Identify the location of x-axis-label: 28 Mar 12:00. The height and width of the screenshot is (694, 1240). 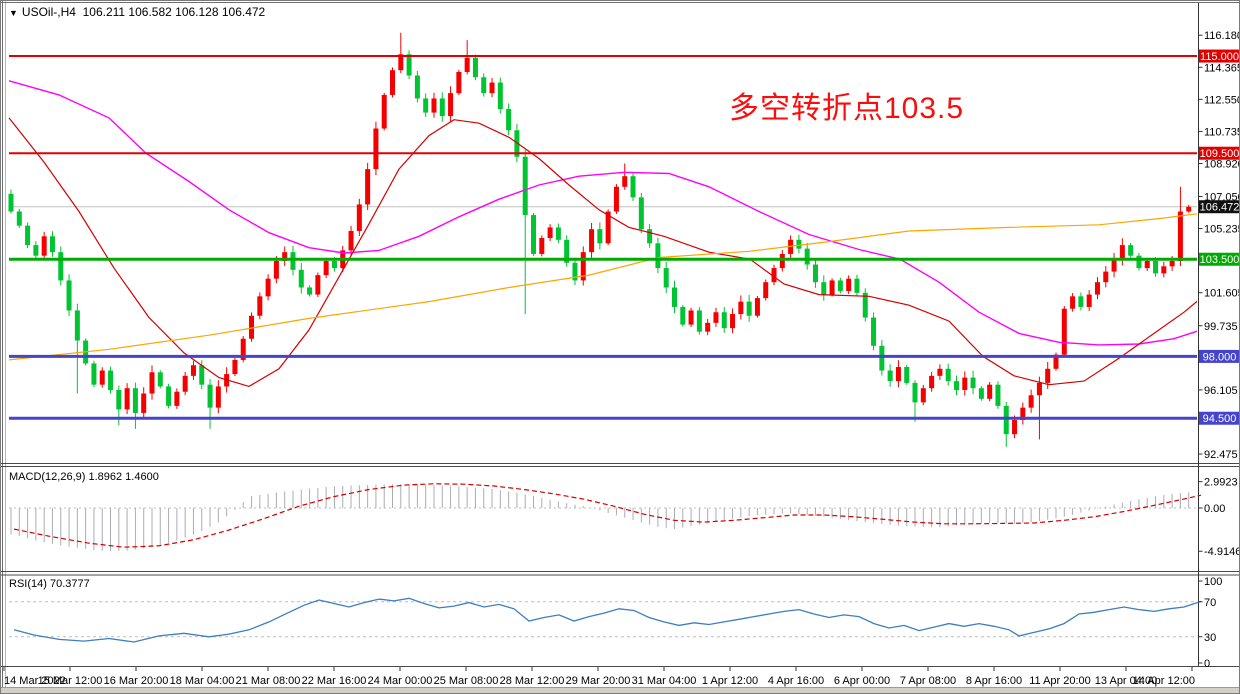
(532, 681).